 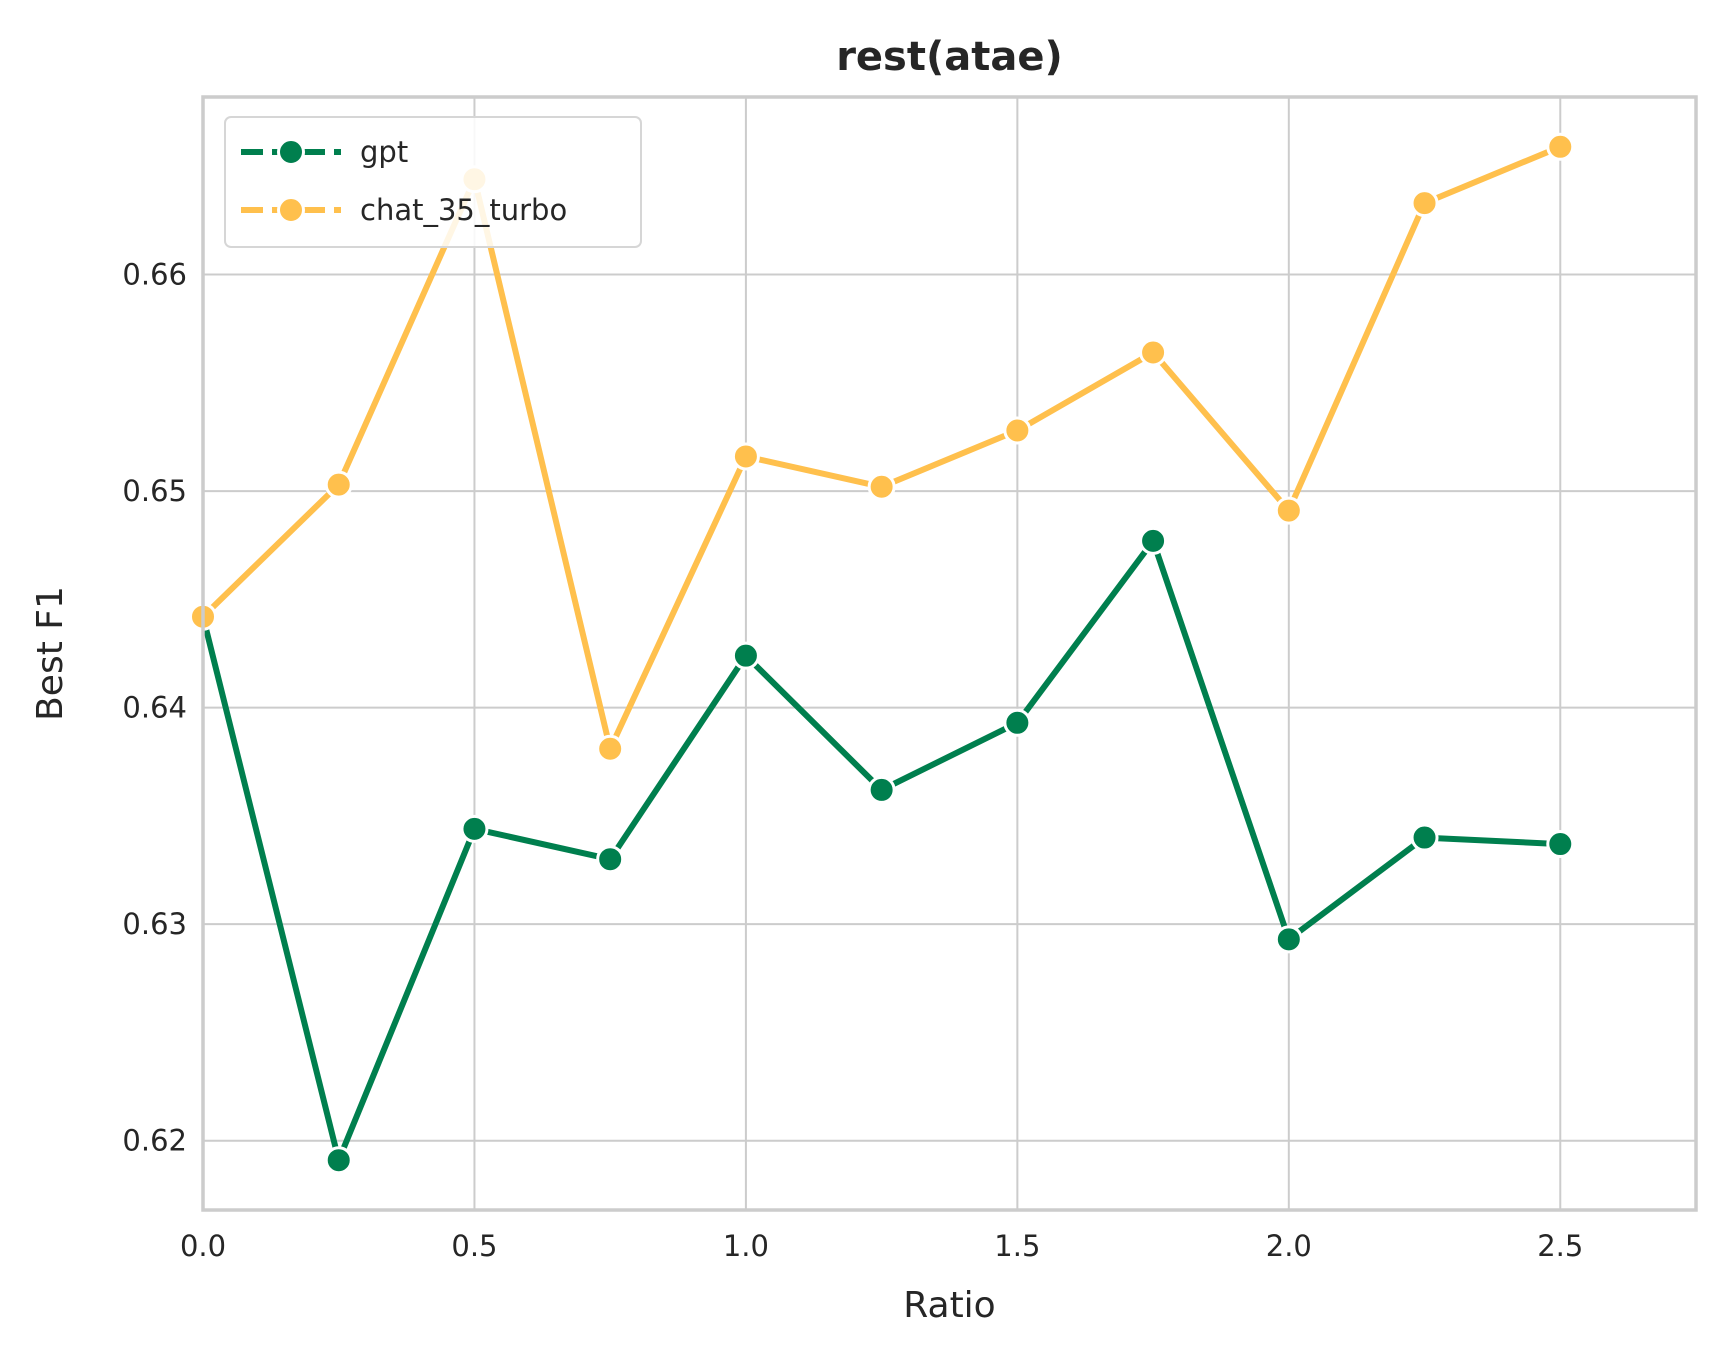 I want to click on x-tick-label: 1.5, so click(x=1017, y=1246).